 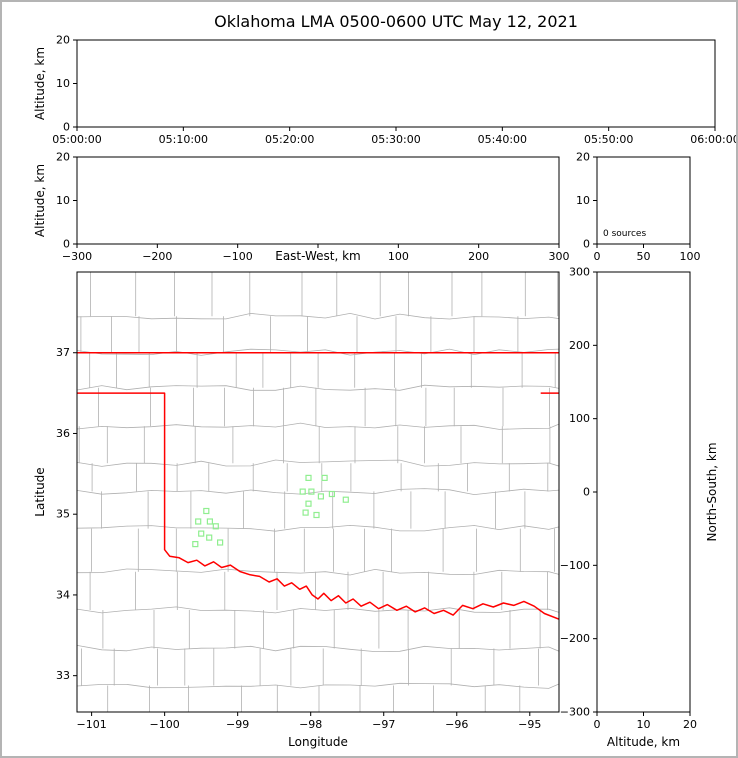 I want to click on y-tick-label: 35, so click(x=63, y=514).